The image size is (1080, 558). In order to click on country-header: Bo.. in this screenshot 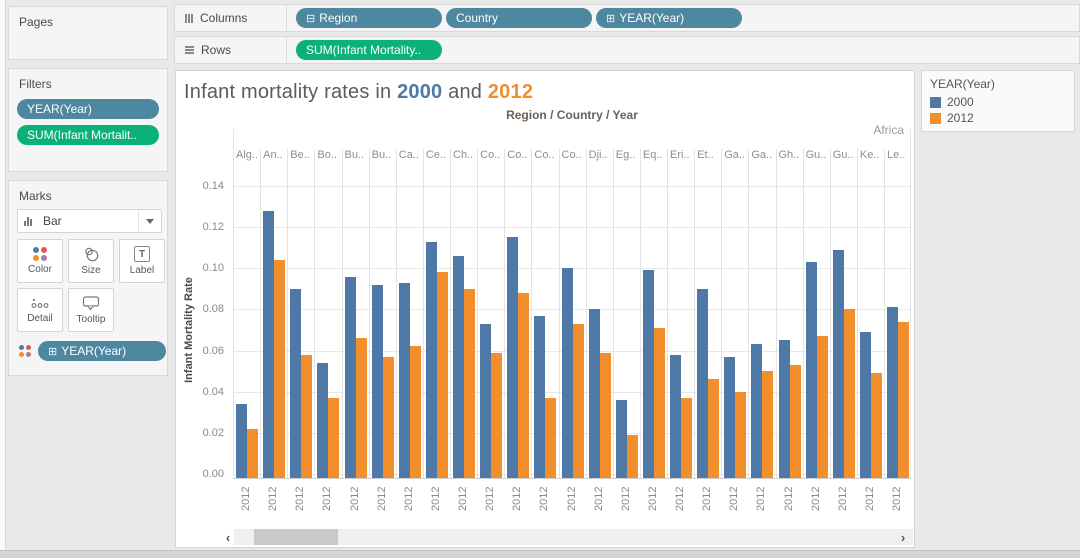, I will do `click(327, 155)`.